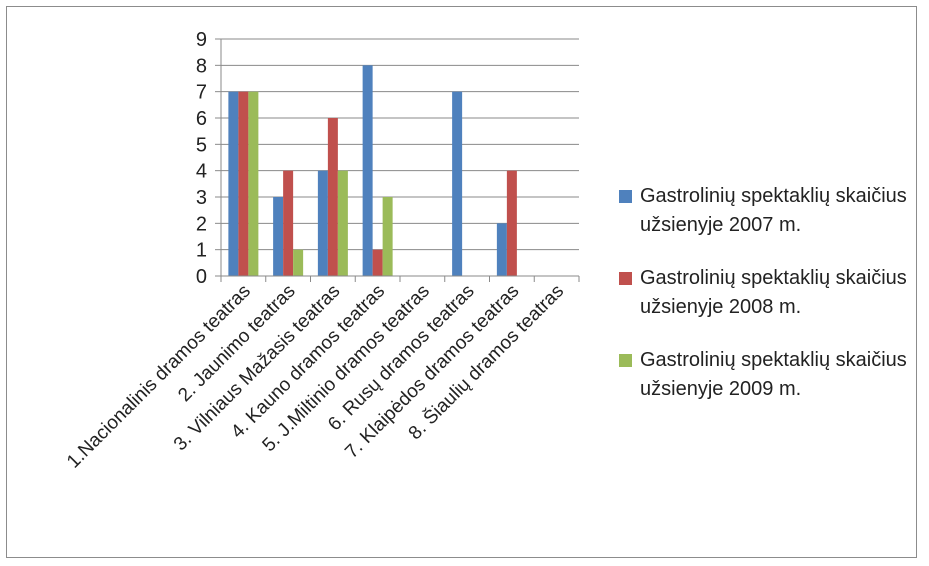 This screenshot has height=566, width=929. I want to click on bars, so click(372, 171).